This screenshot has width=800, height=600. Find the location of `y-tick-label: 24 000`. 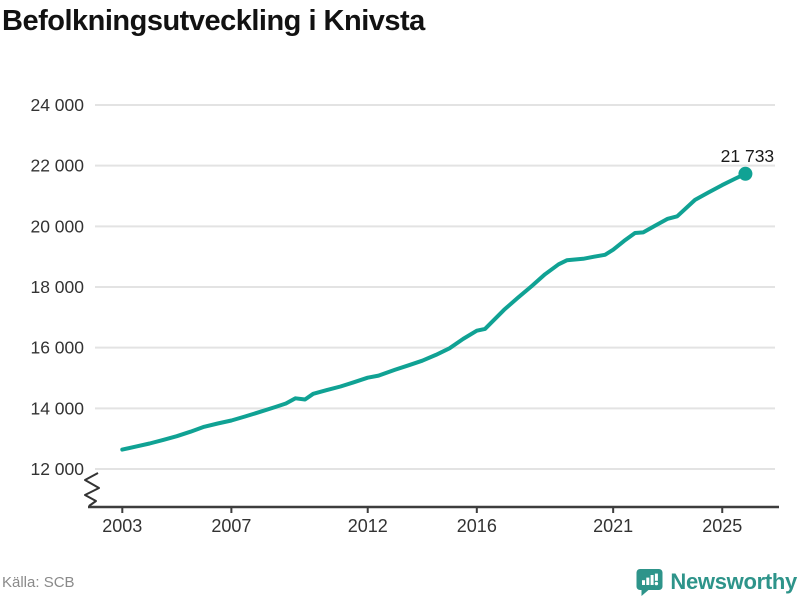

y-tick-label: 24 000 is located at coordinates (57, 105).